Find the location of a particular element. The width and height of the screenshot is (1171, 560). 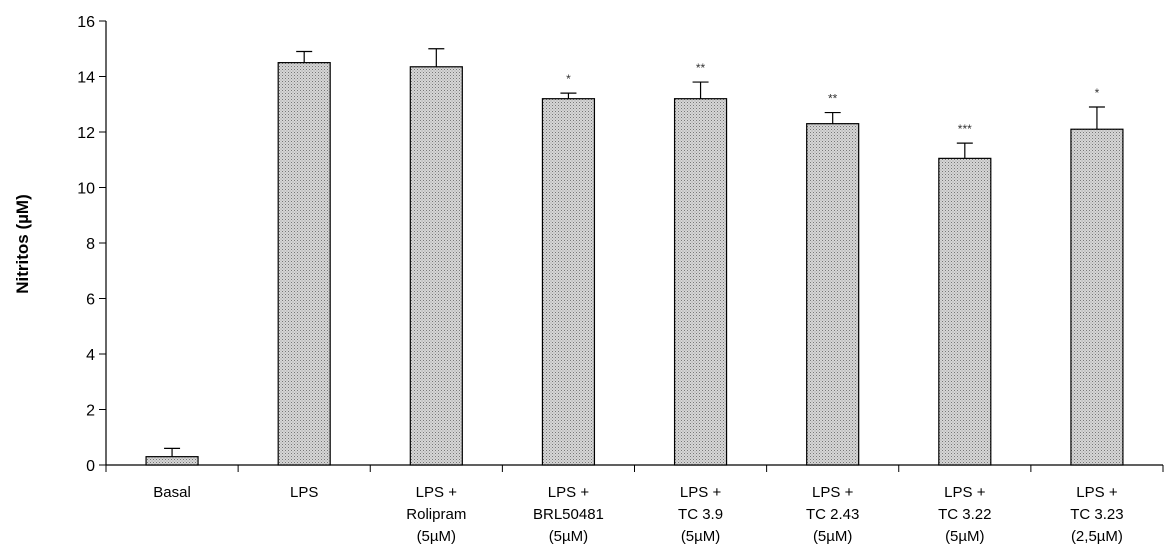

x-tick-label-line: BRL50481 is located at coordinates (568, 514).